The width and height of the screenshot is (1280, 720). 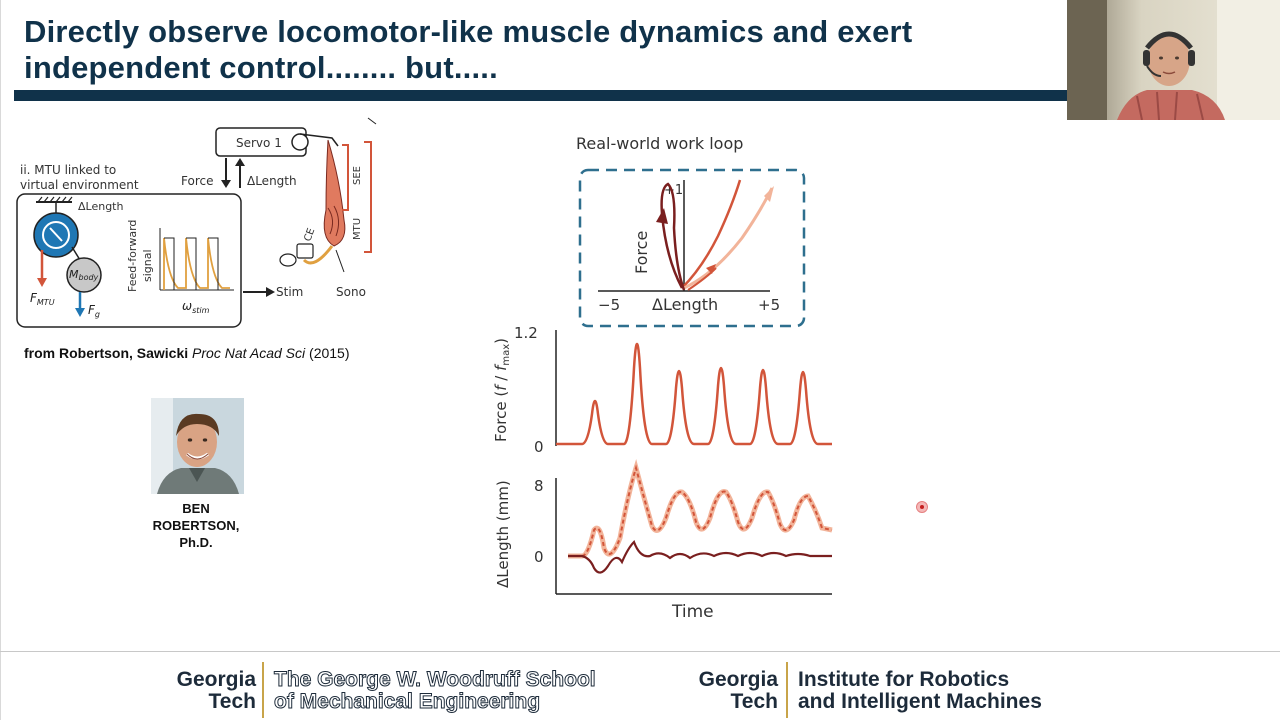 What do you see at coordinates (132, 256) in the screenshot?
I see `feed-forward-label-line1: Feed-forward` at bounding box center [132, 256].